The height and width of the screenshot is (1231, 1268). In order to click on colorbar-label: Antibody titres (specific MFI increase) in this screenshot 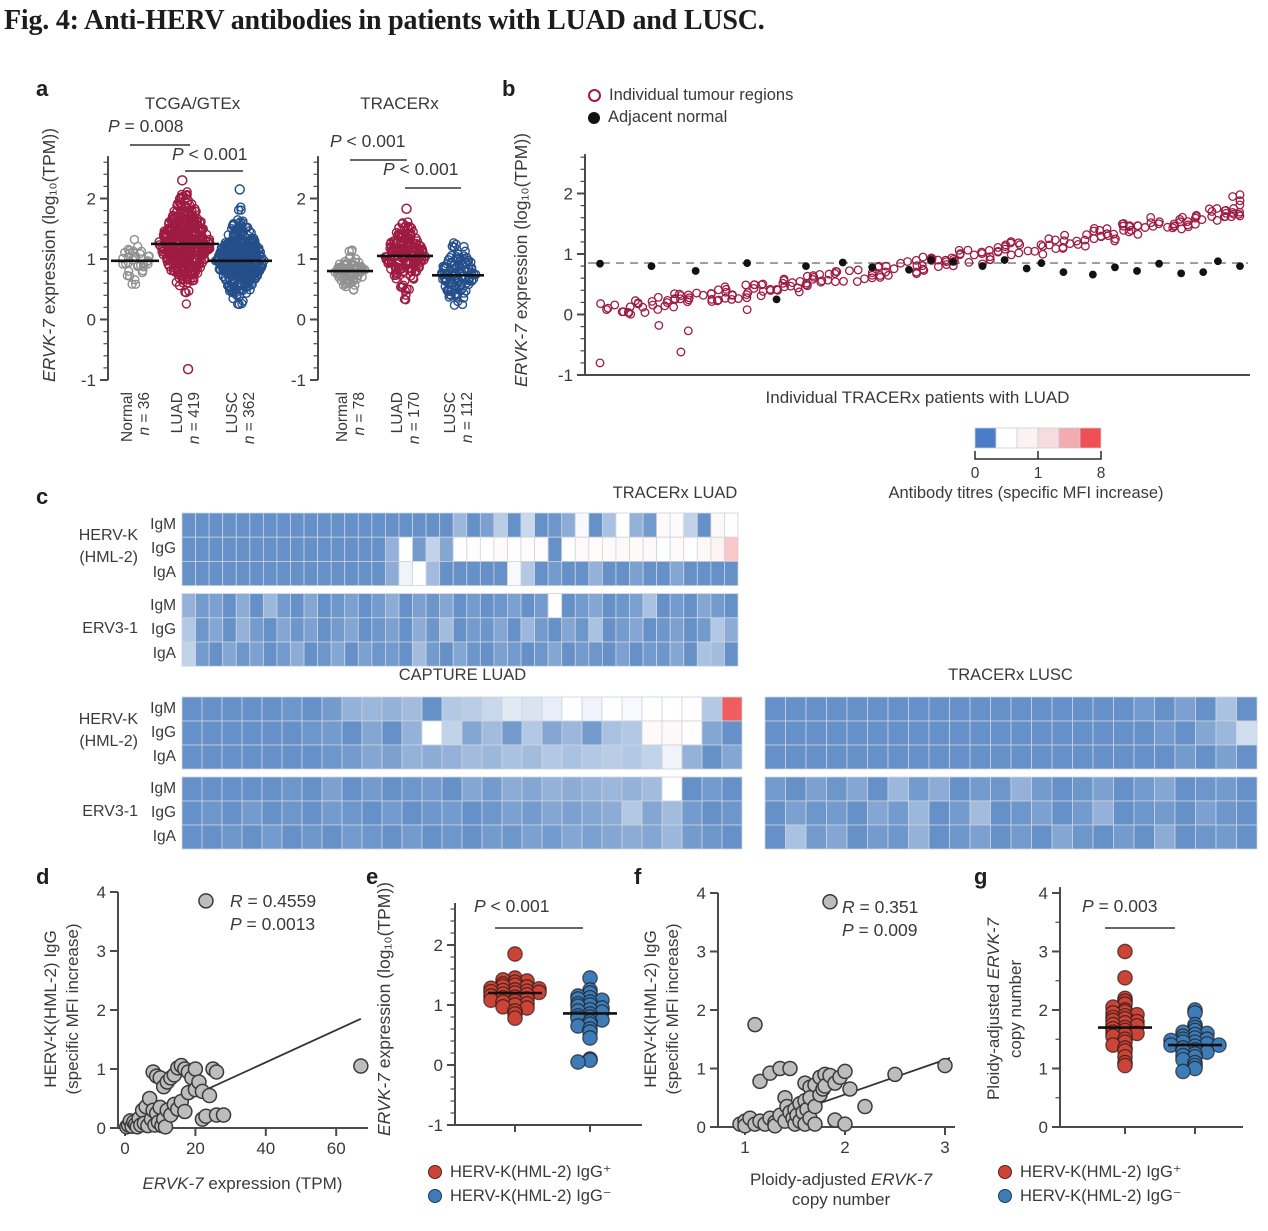, I will do `click(1026, 493)`.